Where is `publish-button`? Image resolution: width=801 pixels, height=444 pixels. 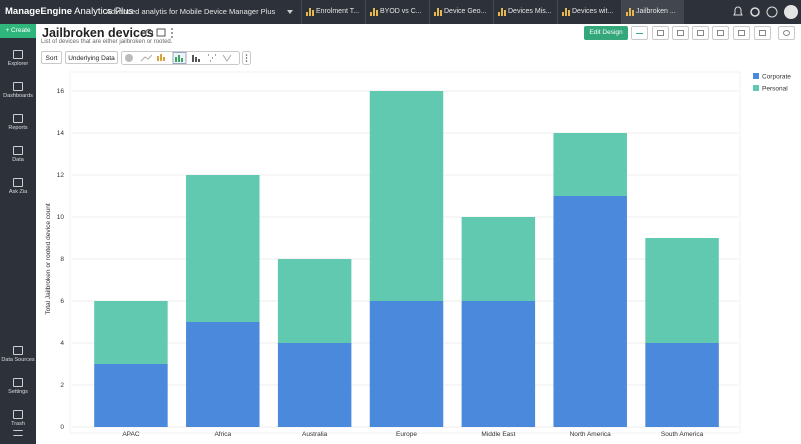 publish-button is located at coordinates (720, 33).